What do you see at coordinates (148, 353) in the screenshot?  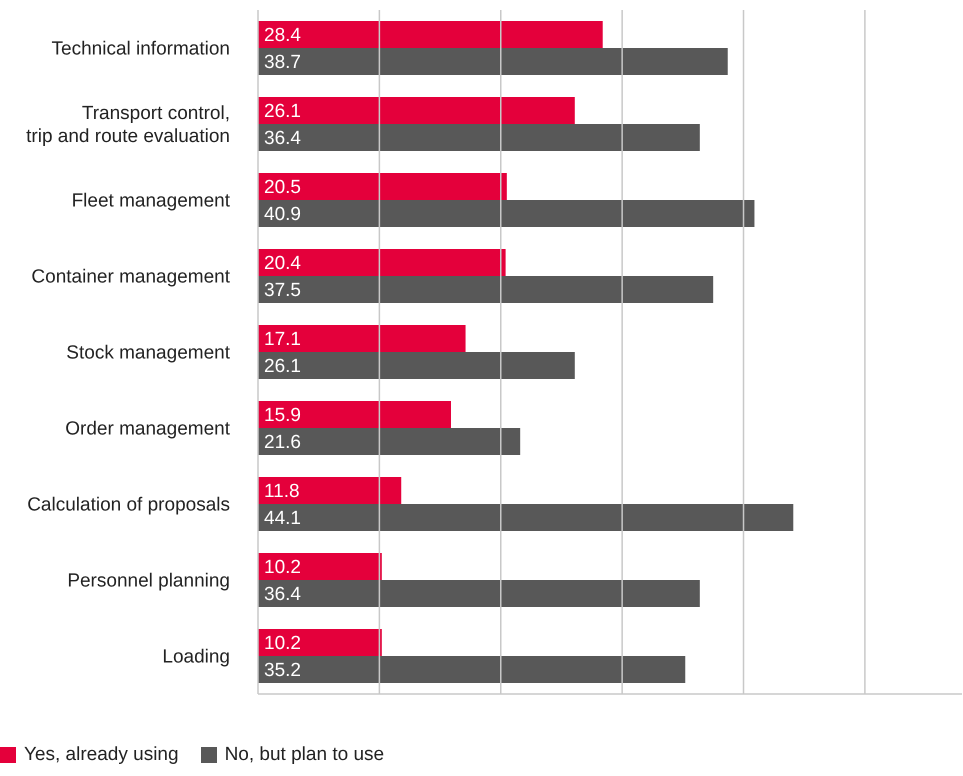 I see `y-tick-label: Stock management` at bounding box center [148, 353].